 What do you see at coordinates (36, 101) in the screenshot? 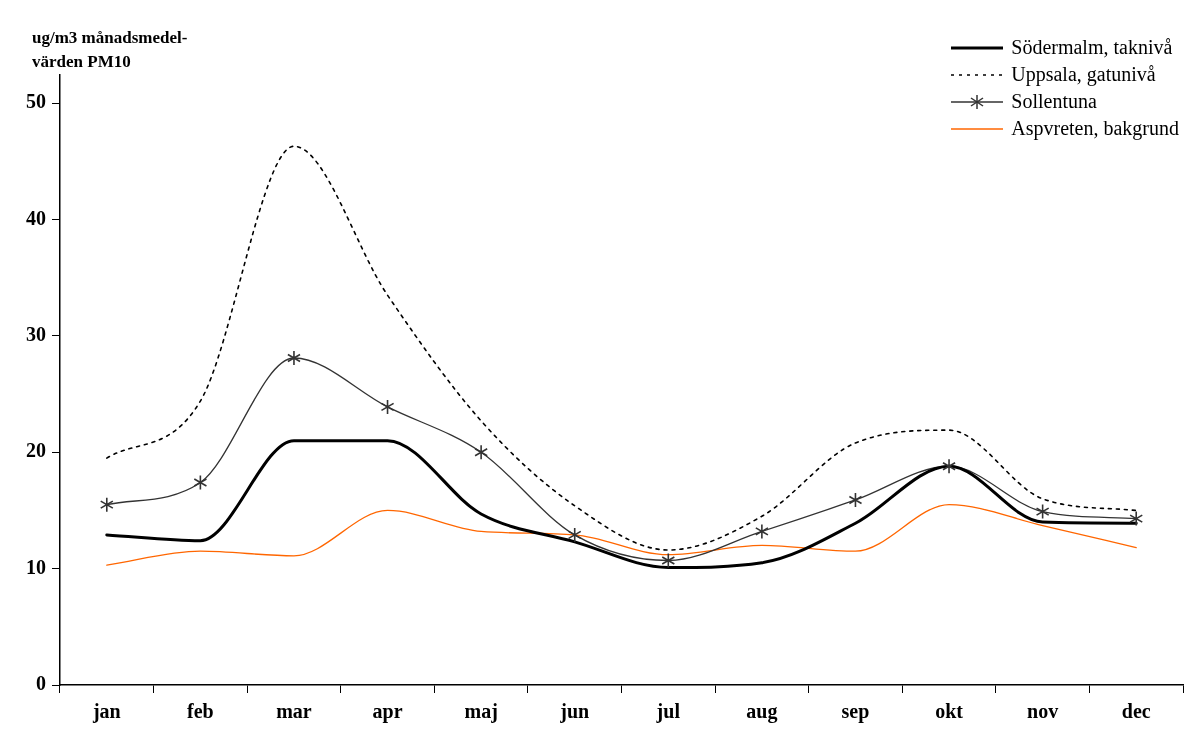
I see `y-tick-label: 50` at bounding box center [36, 101].